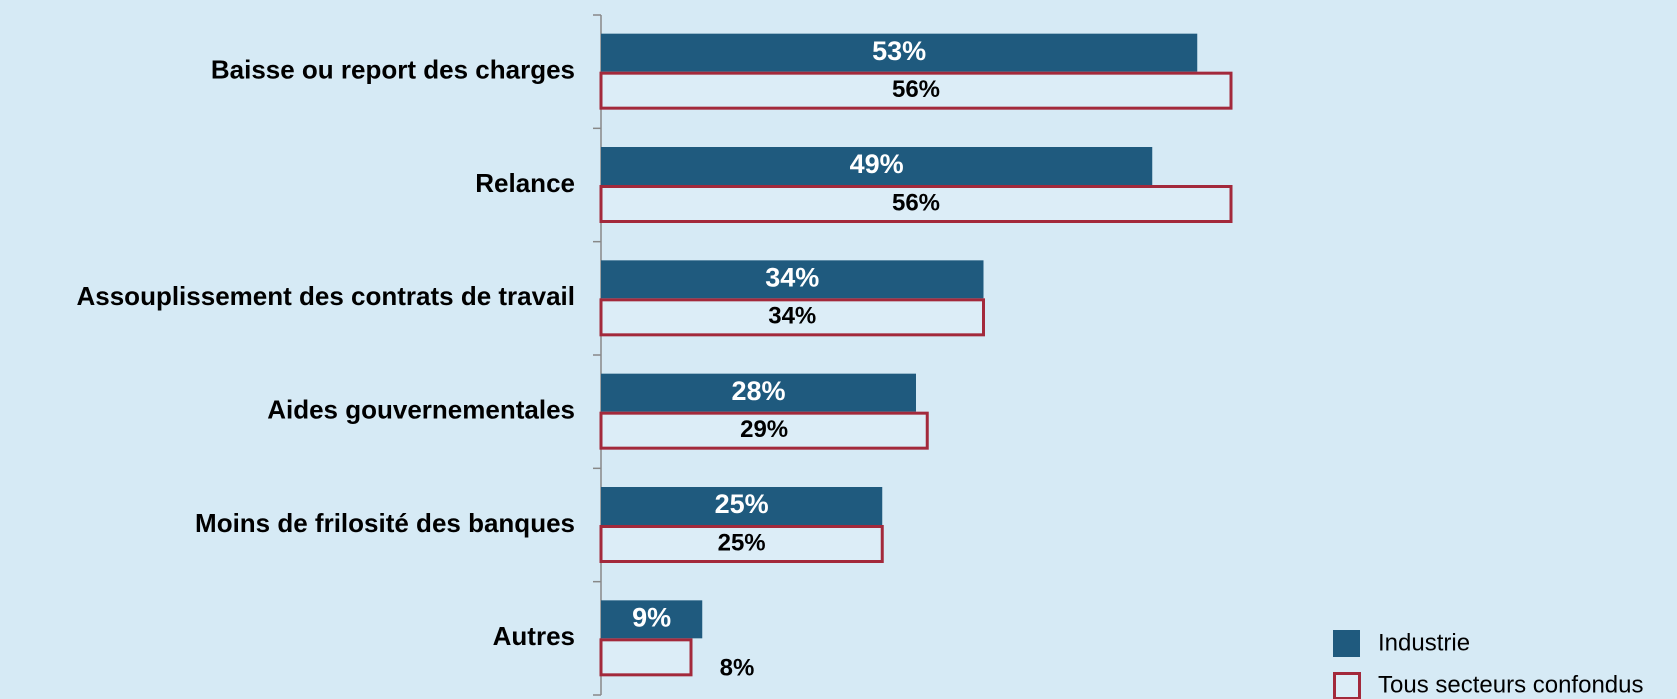 The width and height of the screenshot is (1677, 699). Describe the element at coordinates (1511, 684) in the screenshot. I see `legend-label: Tous secteurs confondus` at that location.